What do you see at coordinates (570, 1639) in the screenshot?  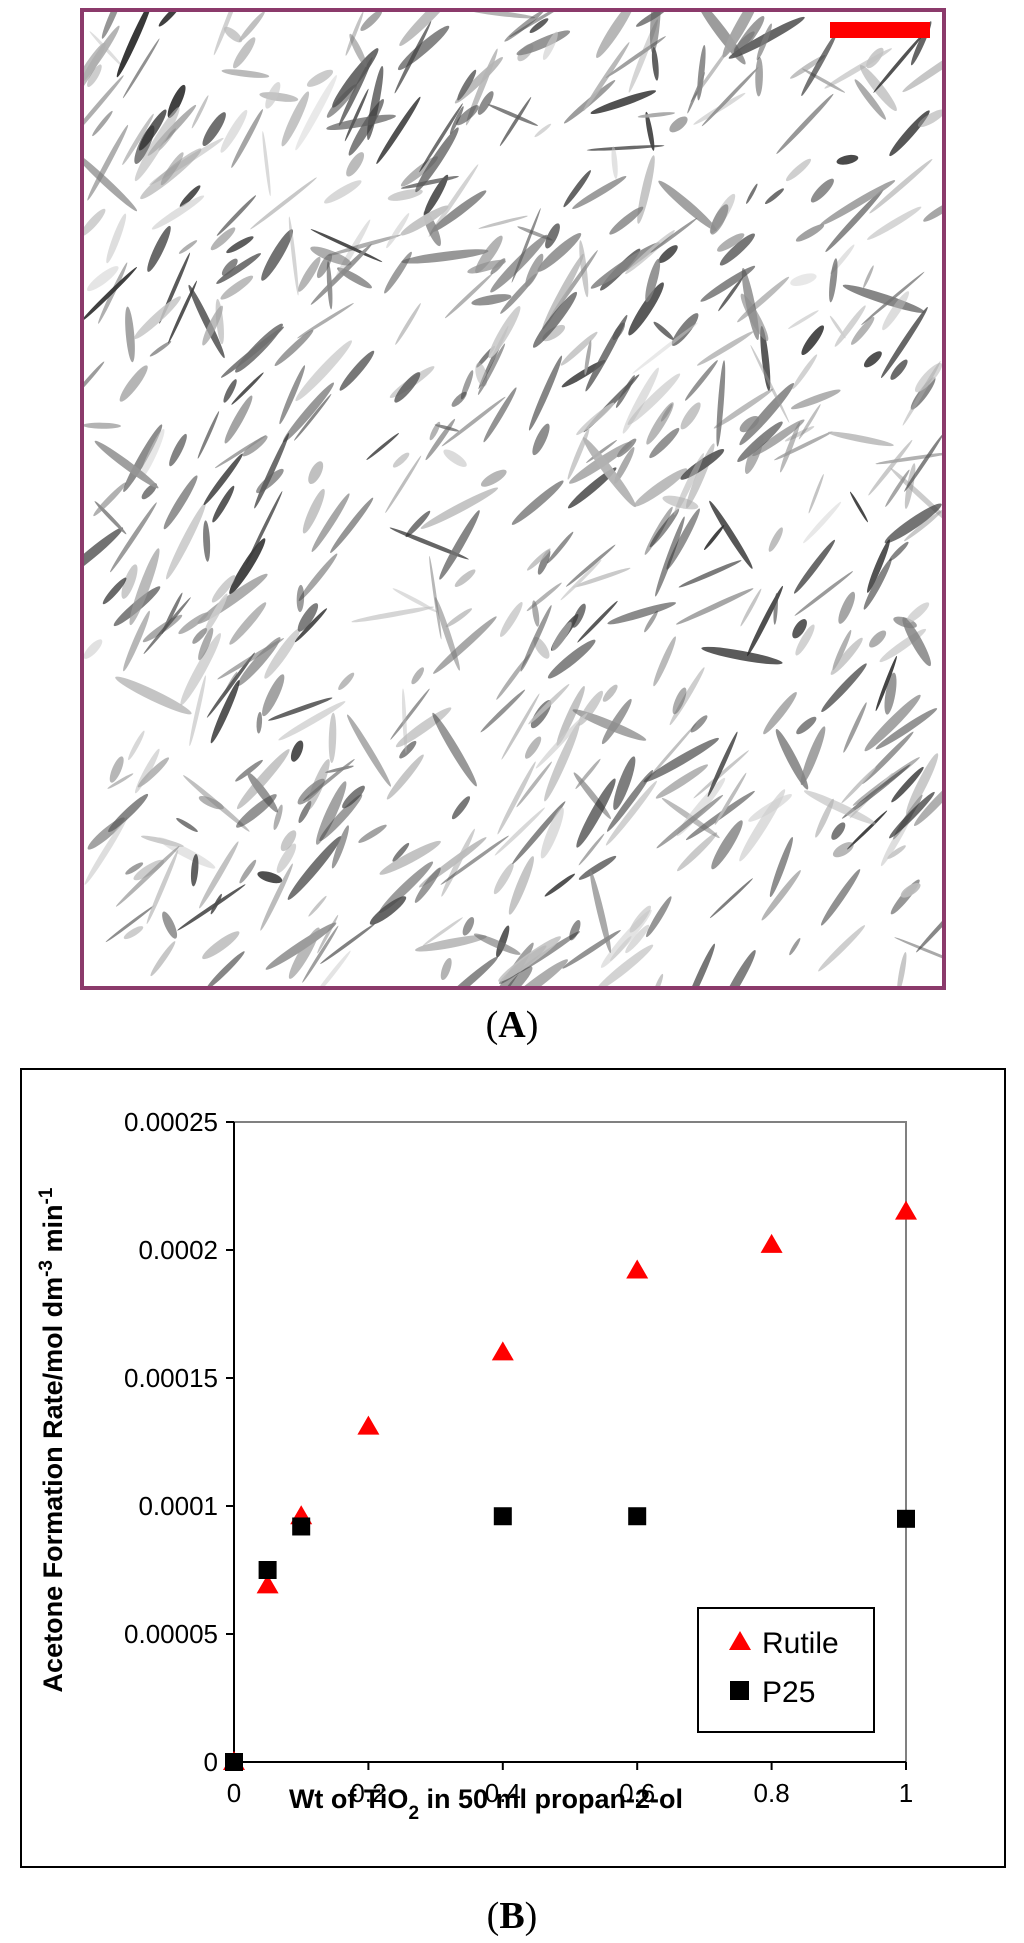 I see `series-p25` at bounding box center [570, 1639].